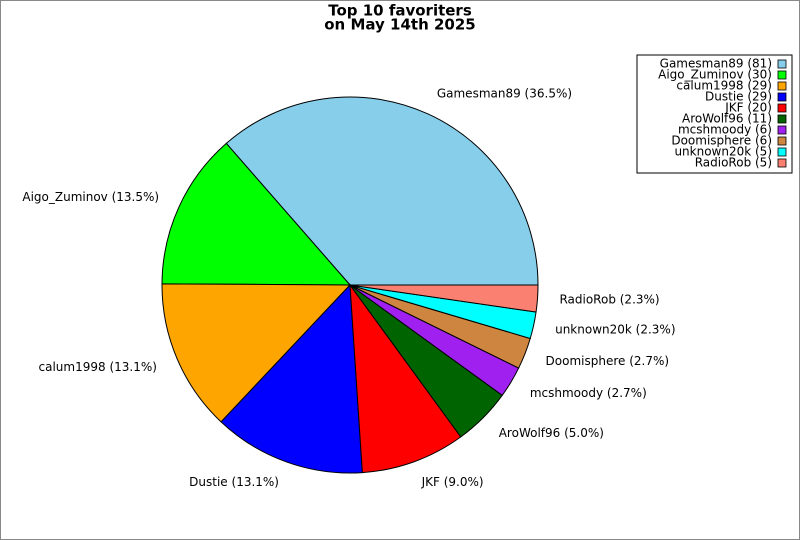 Image resolution: width=800 pixels, height=540 pixels. What do you see at coordinates (608, 361) in the screenshot?
I see `slice-label: Doomisphere (2.7%)` at bounding box center [608, 361].